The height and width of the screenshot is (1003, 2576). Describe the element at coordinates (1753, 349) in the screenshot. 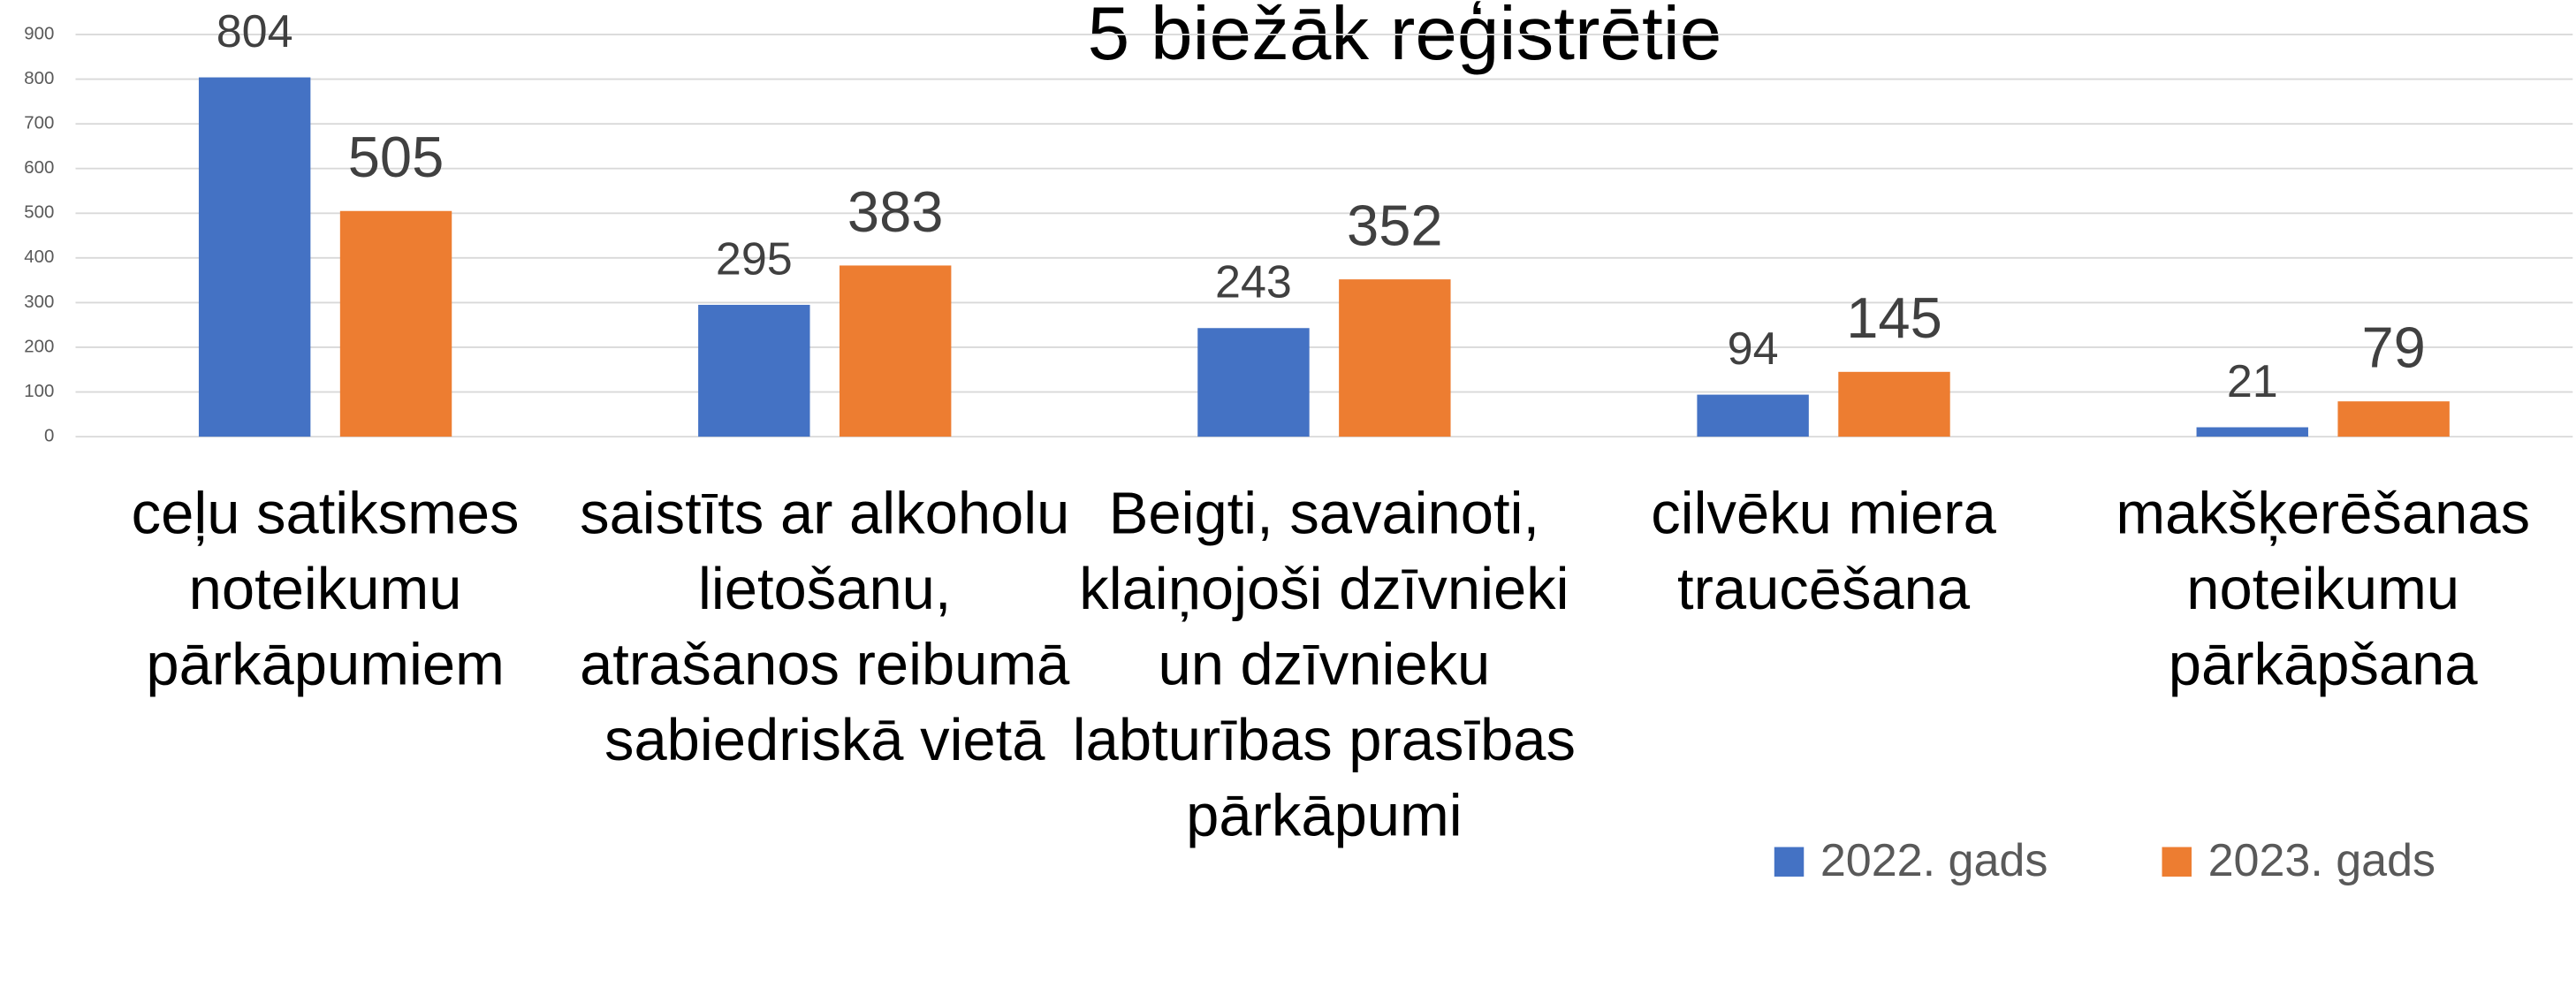

I see `data-label: 94` at that location.